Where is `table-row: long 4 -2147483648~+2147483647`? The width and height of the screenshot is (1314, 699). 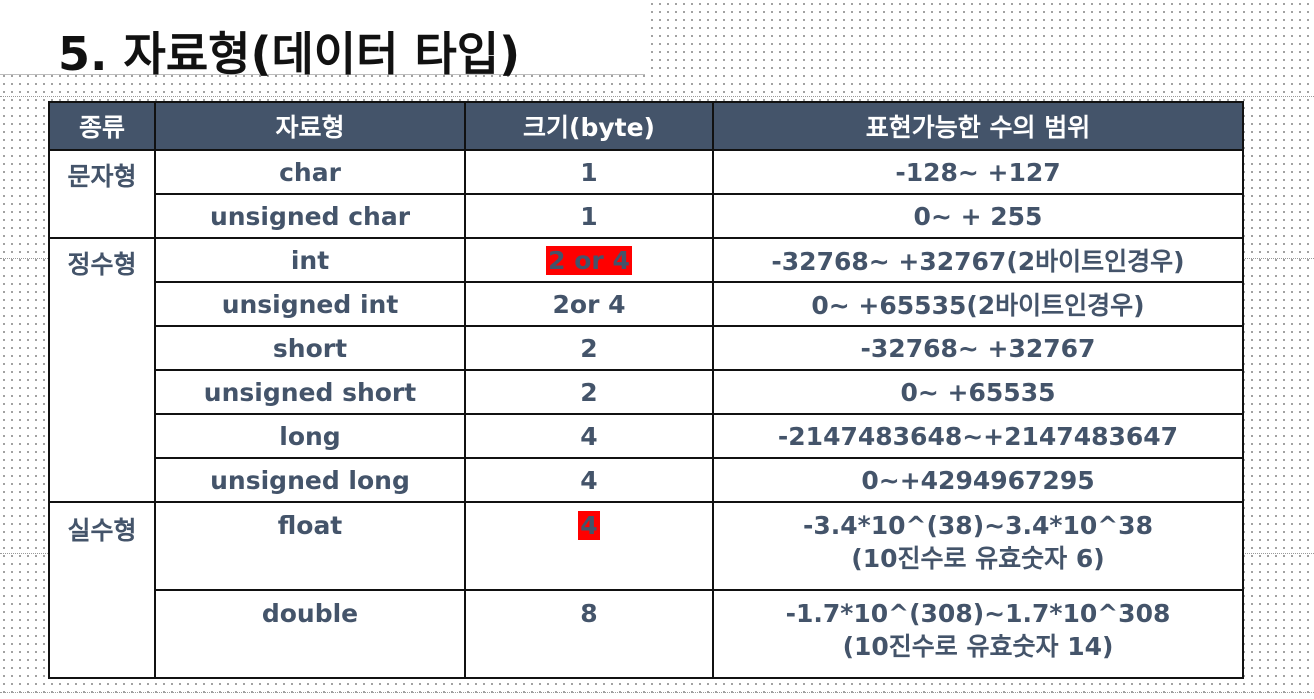 table-row: long 4 -2147483648~+2147483647 is located at coordinates (646, 436).